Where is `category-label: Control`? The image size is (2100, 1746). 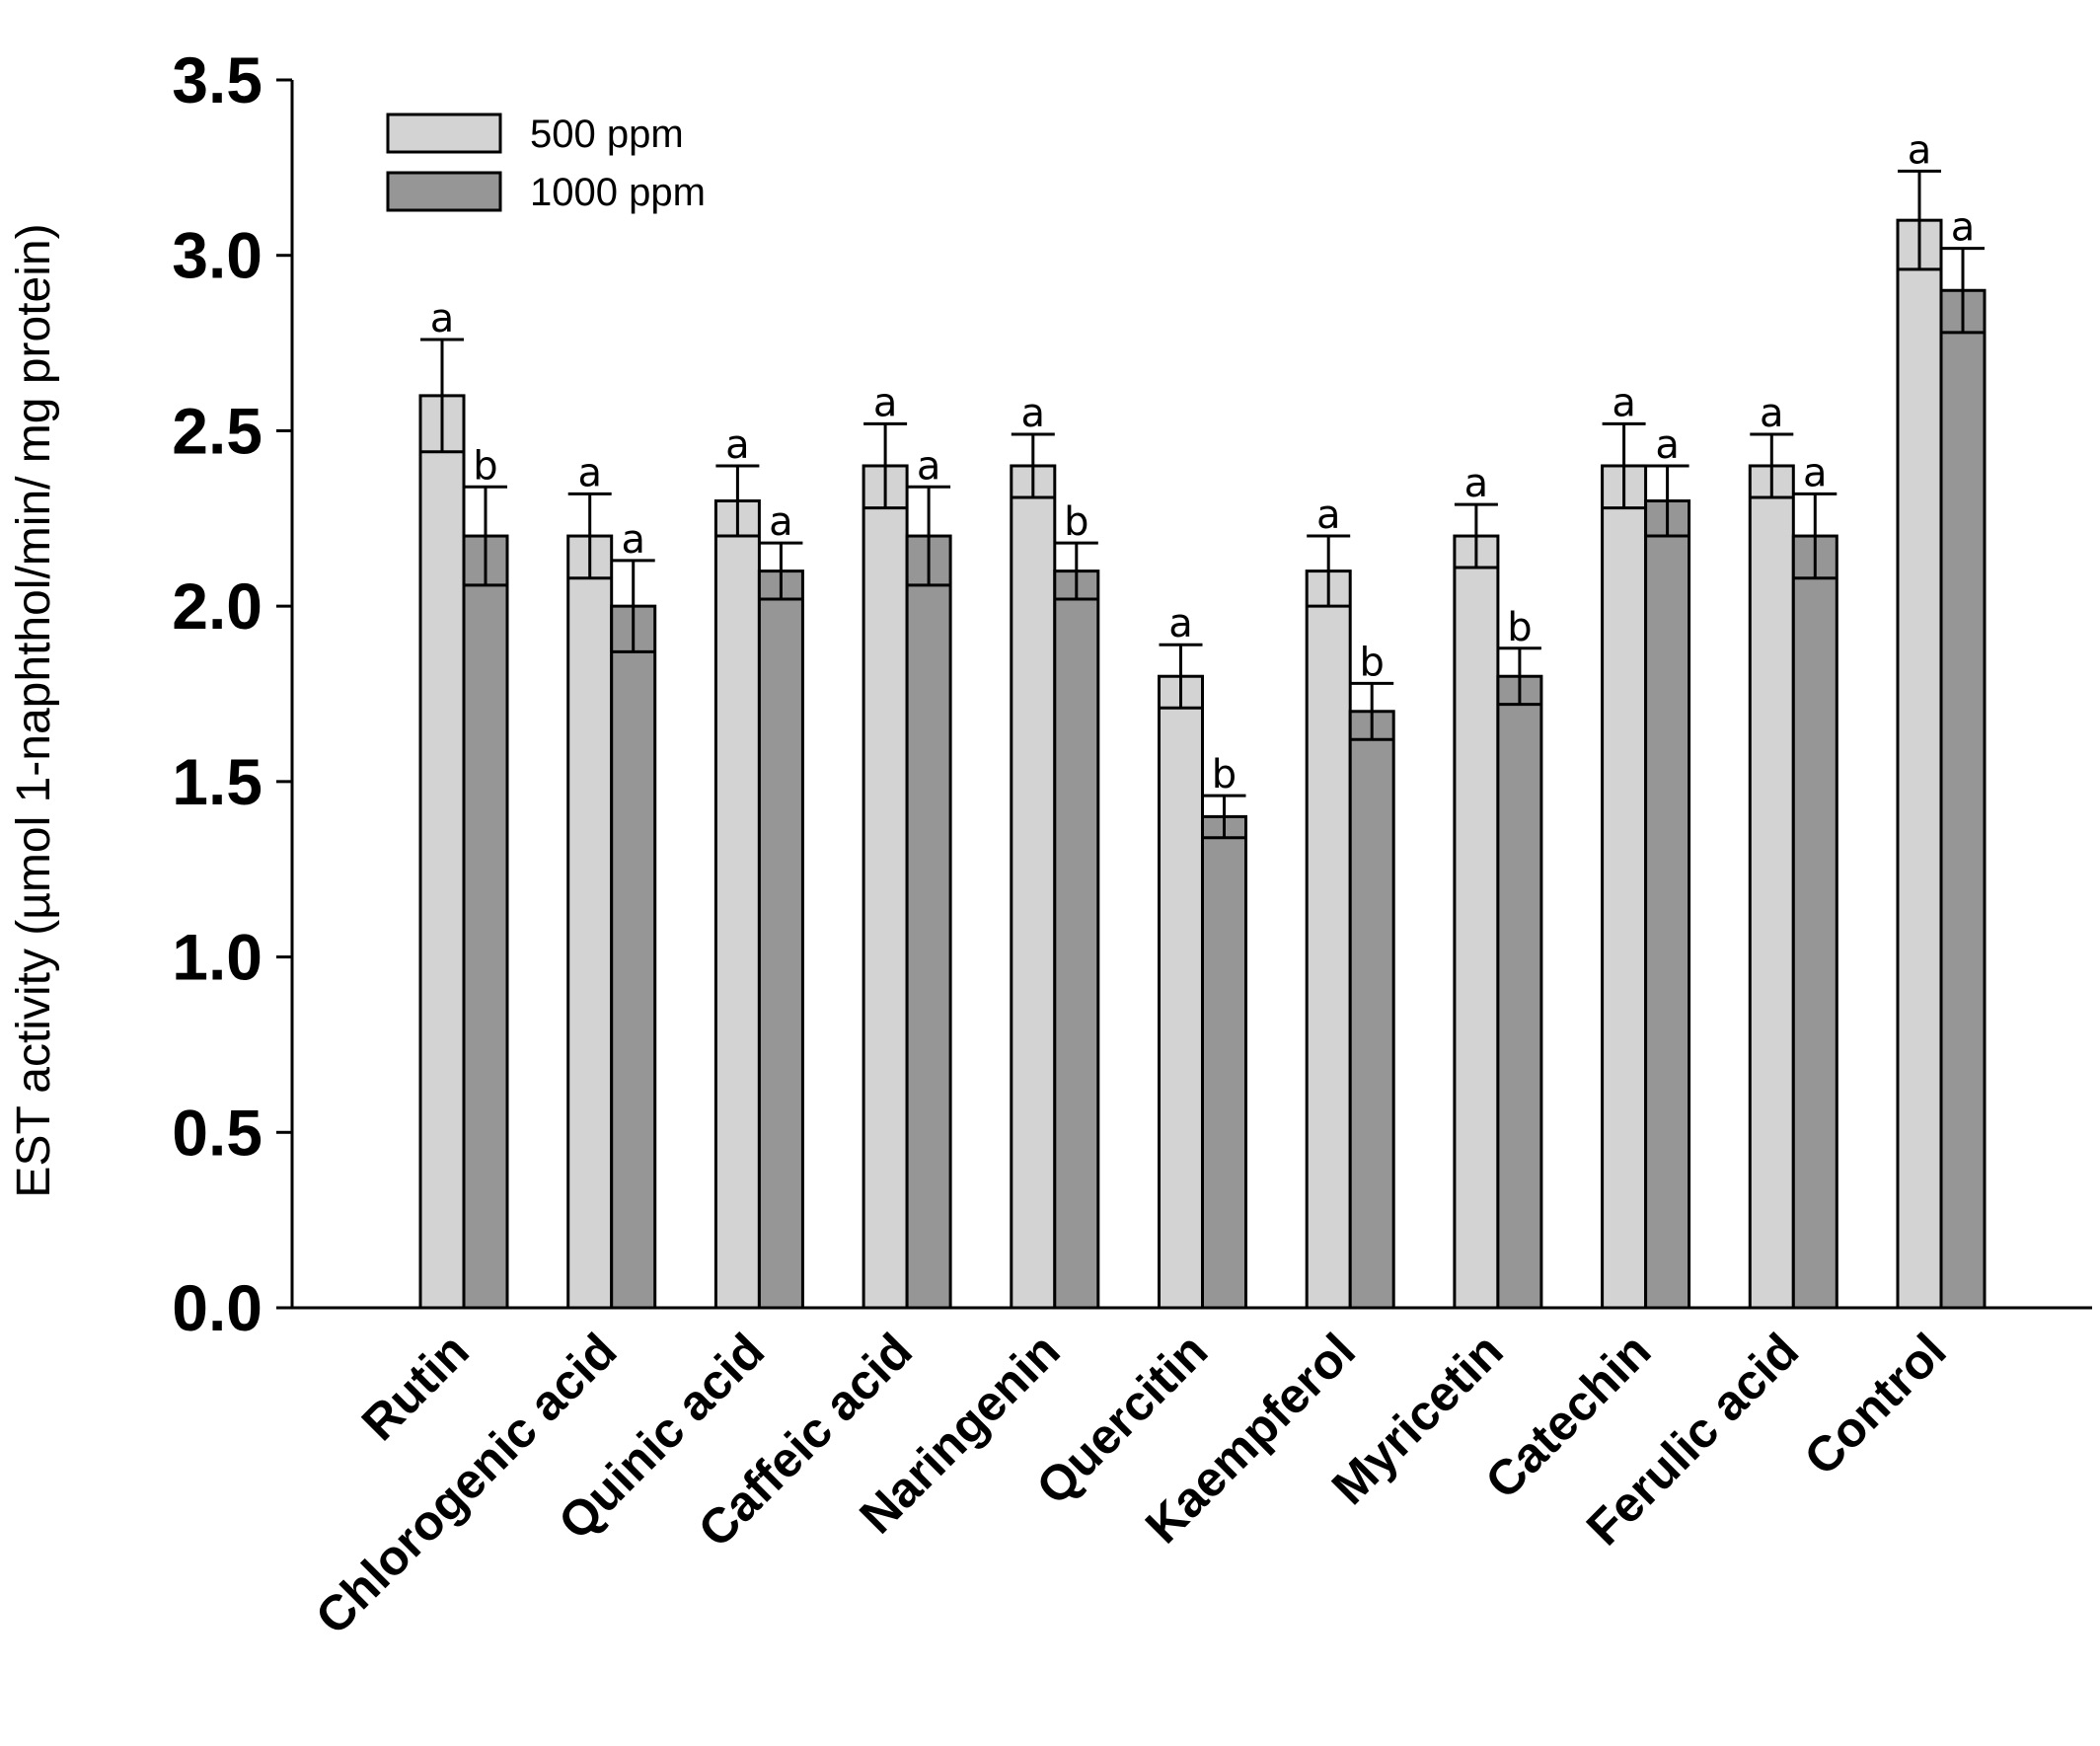
category-label: Control is located at coordinates (1876, 1404).